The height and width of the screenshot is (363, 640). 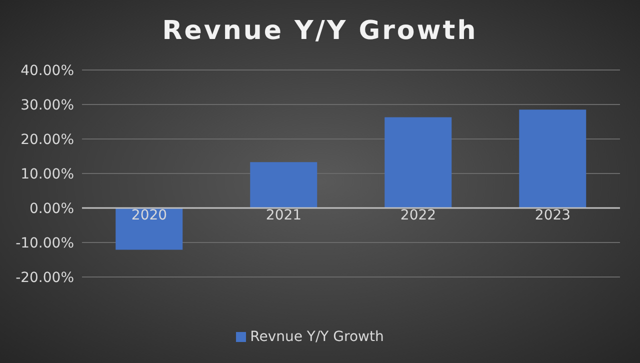 What do you see at coordinates (552, 215) in the screenshot?
I see `x-tick-label: 2023` at bounding box center [552, 215].